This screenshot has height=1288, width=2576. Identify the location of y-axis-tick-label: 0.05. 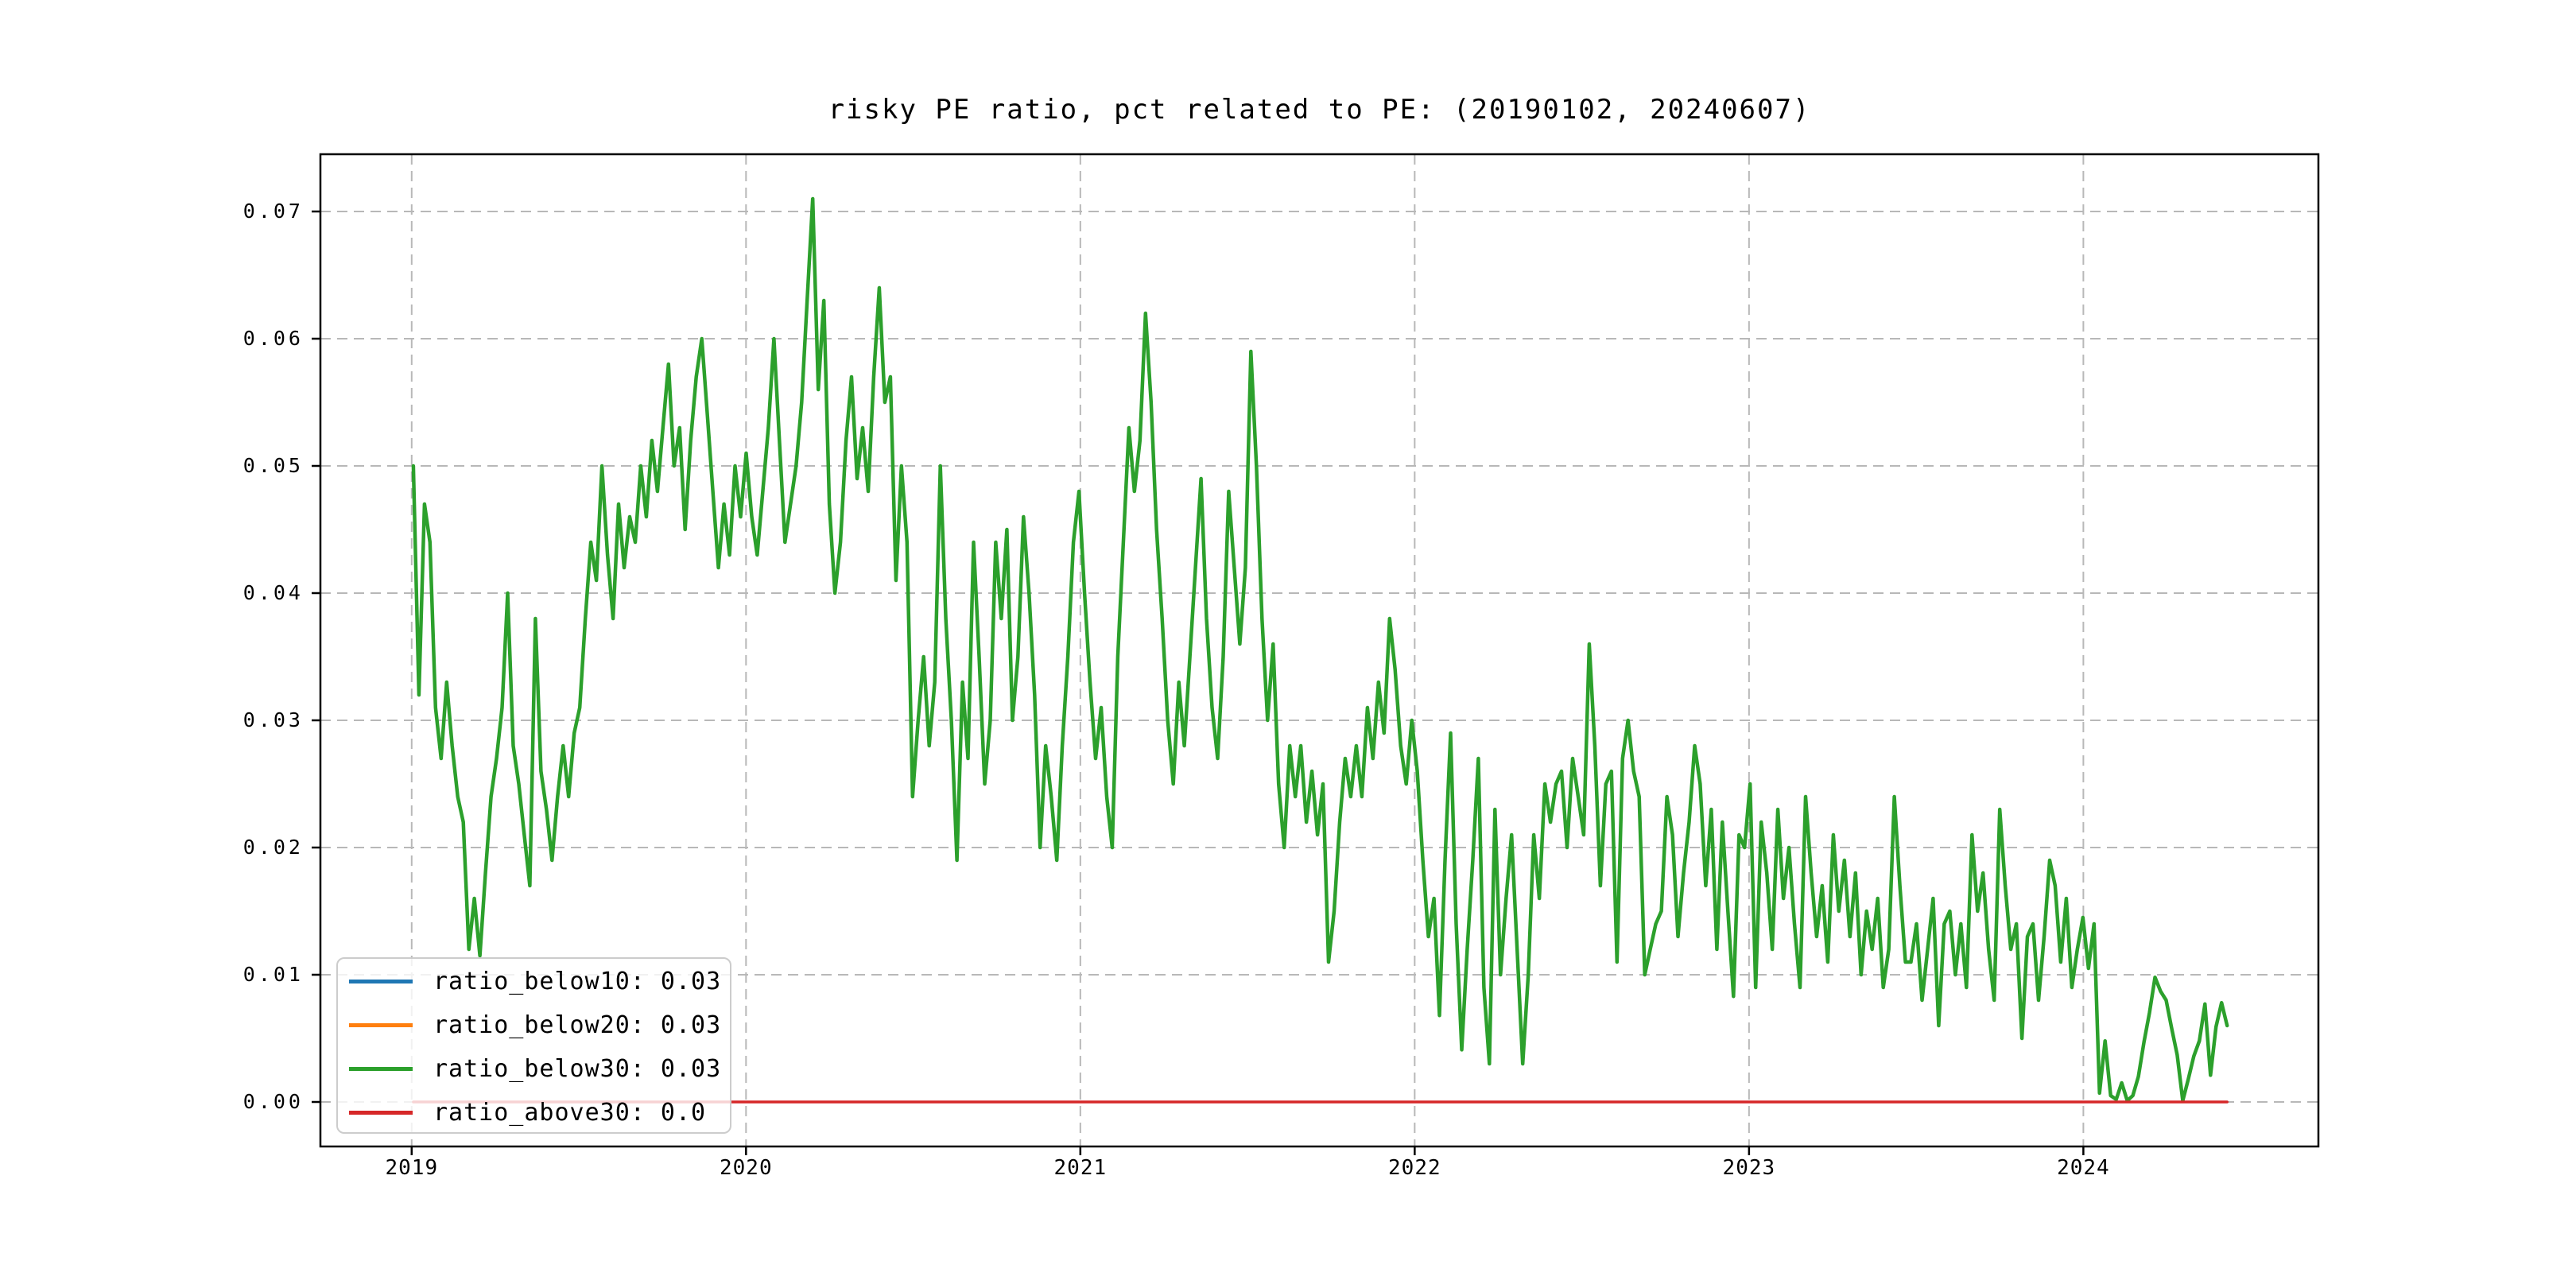
(273, 465).